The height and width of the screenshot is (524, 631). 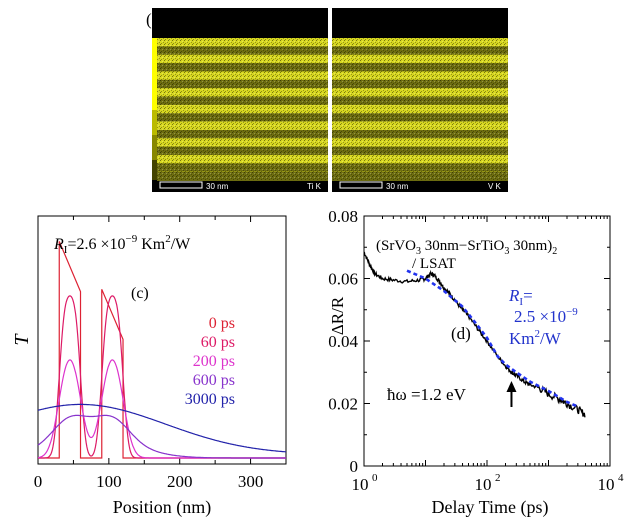 I want to click on panel-d-xlabel: Delay Time (ps), so click(x=490, y=507).